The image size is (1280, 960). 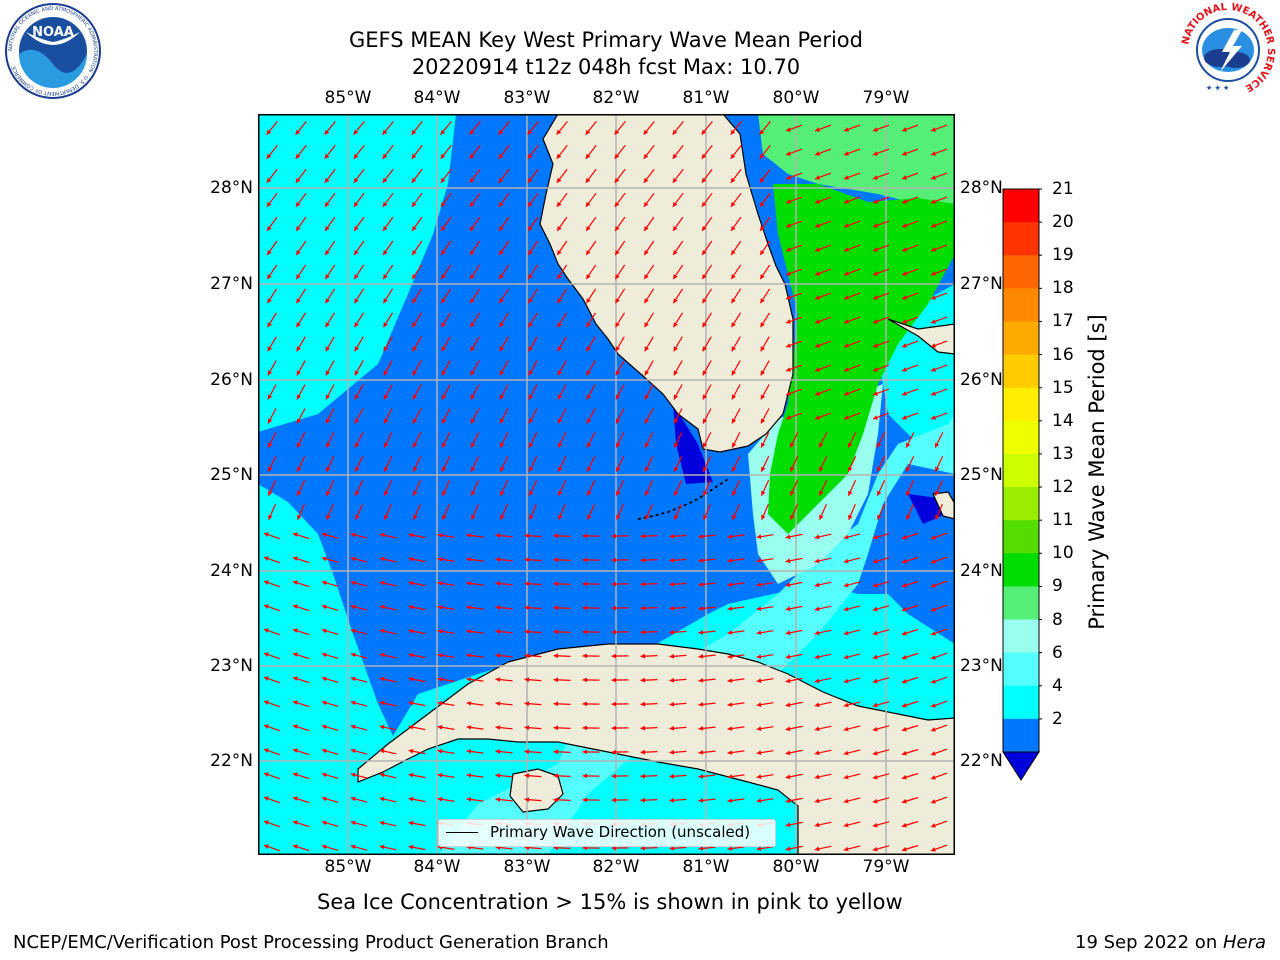 I want to click on legend-label: Primary Wave Direction (unscaled), so click(x=620, y=832).